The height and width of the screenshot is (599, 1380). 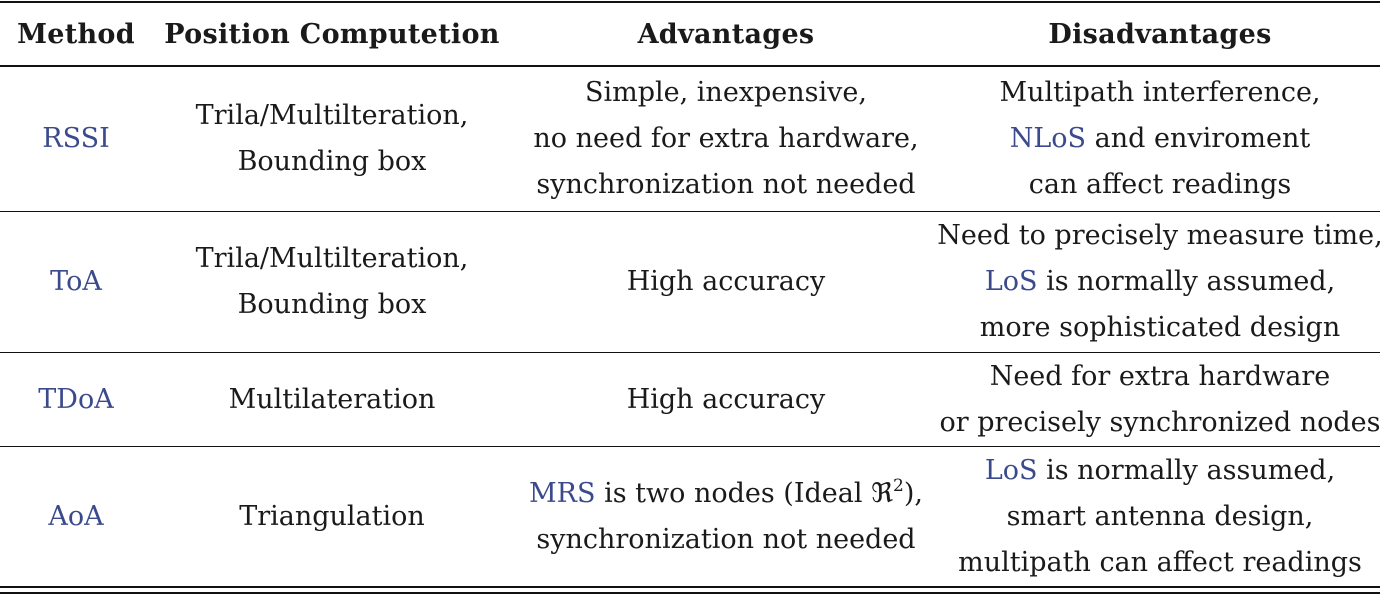 I want to click on disadvantages-text: and enviroment, so click(x=1198, y=138).